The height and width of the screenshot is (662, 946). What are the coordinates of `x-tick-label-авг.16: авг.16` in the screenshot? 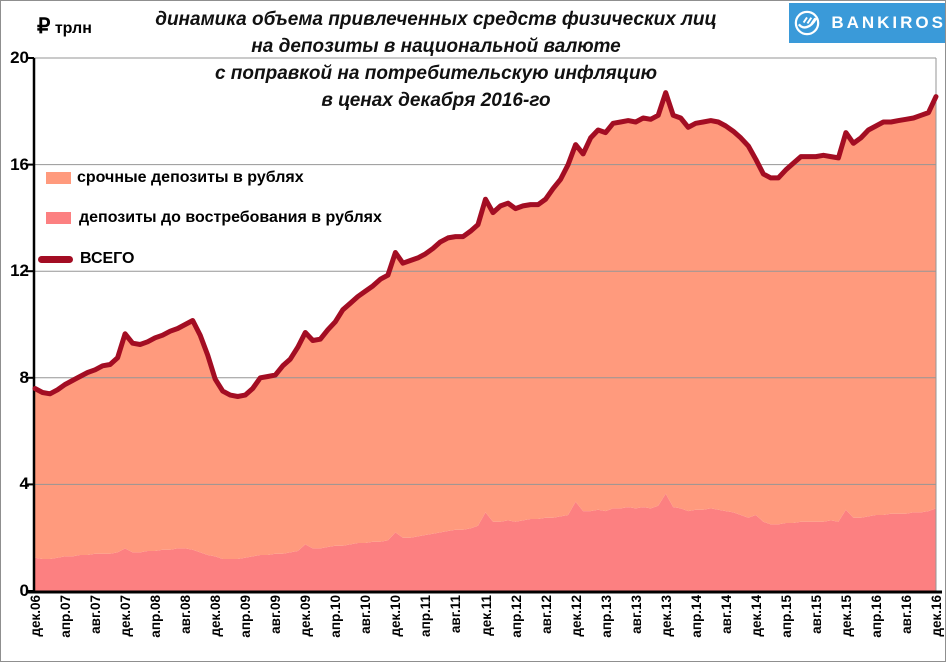 It's located at (906, 614).